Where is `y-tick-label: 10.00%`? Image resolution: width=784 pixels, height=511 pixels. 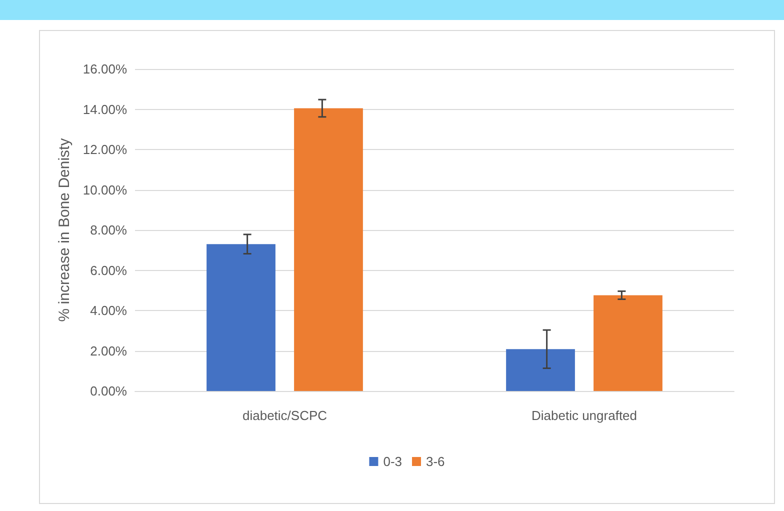 y-tick-label: 10.00% is located at coordinates (105, 190).